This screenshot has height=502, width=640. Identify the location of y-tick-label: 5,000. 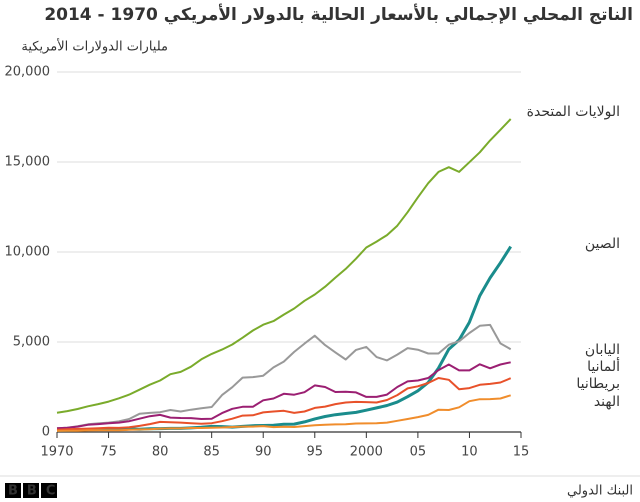
(31, 342).